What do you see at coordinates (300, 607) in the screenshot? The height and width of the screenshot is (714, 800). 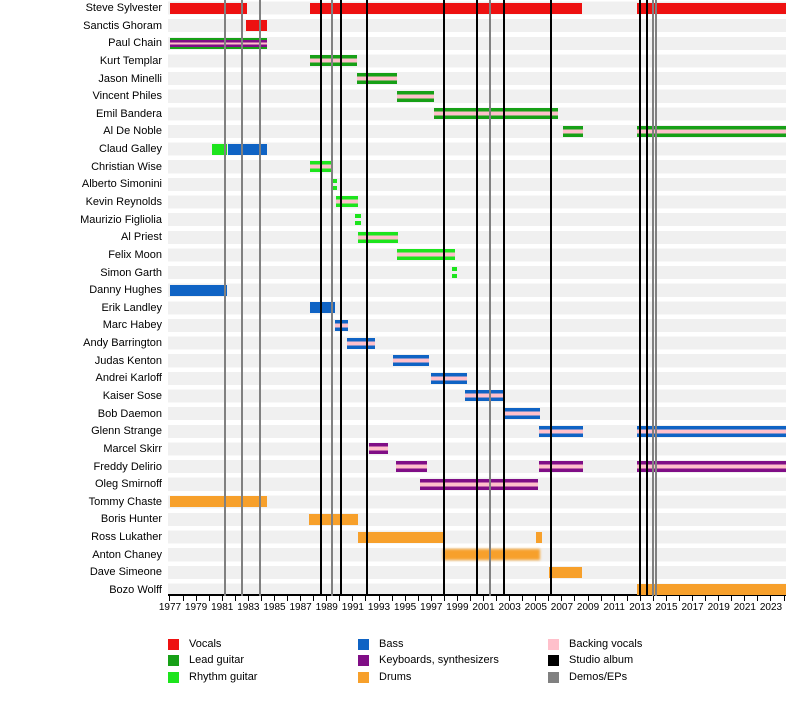 I see `x-axis-tick-label: 1987` at bounding box center [300, 607].